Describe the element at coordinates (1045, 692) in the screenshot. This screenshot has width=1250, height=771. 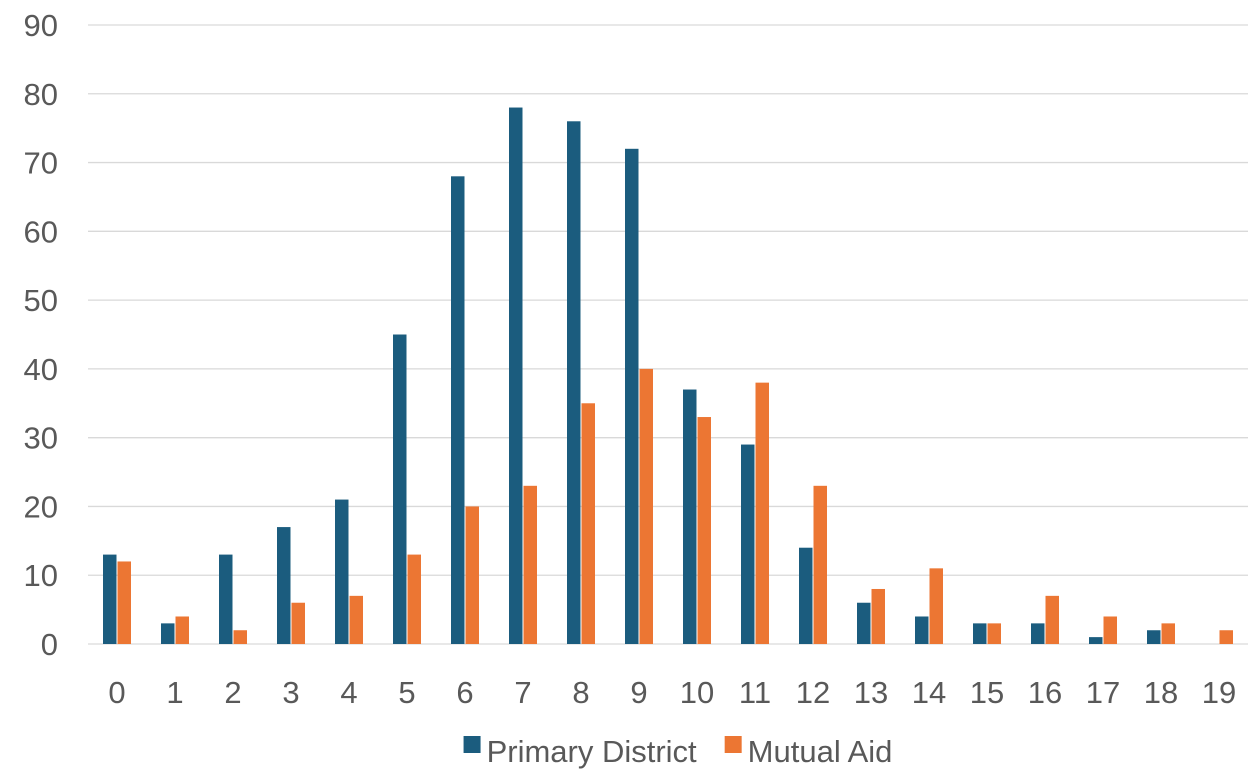
I see `x-tick-label: 16` at that location.